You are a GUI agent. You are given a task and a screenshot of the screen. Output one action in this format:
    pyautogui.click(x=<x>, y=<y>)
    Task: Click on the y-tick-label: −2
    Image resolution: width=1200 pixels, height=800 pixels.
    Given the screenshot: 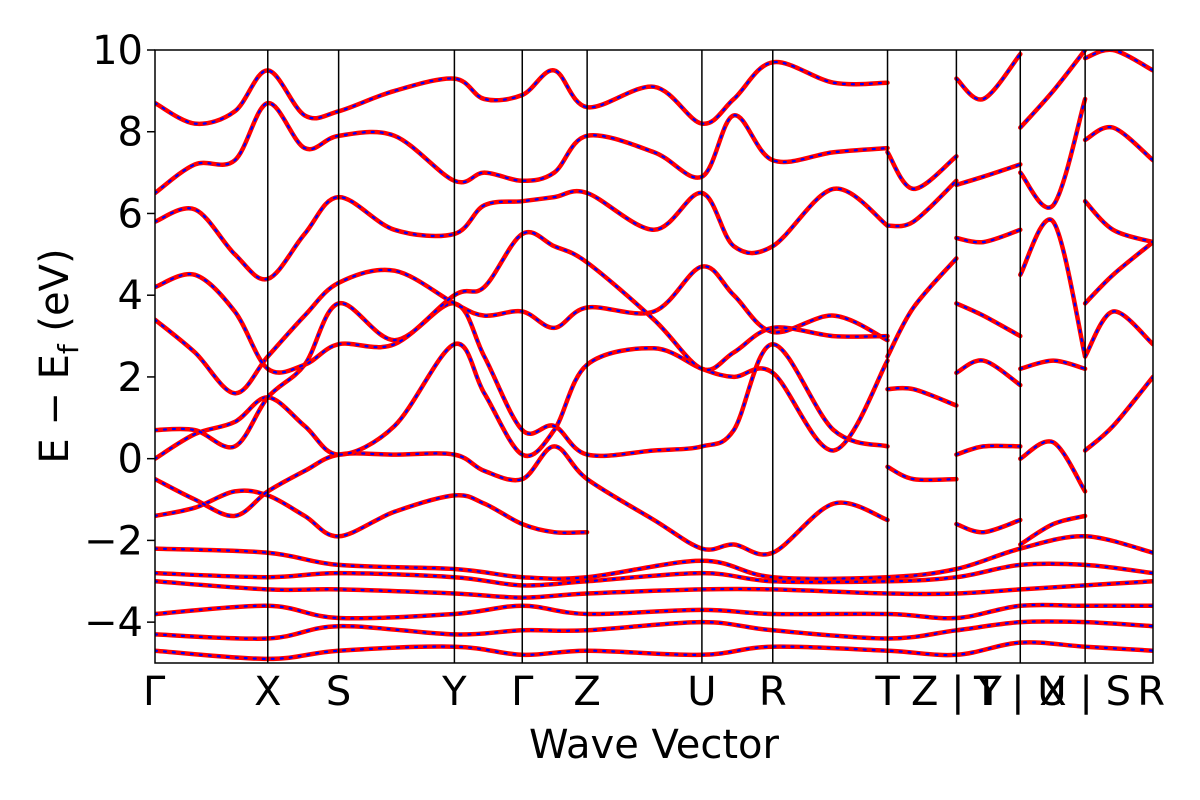 What is the action you would take?
    pyautogui.click(x=113, y=541)
    